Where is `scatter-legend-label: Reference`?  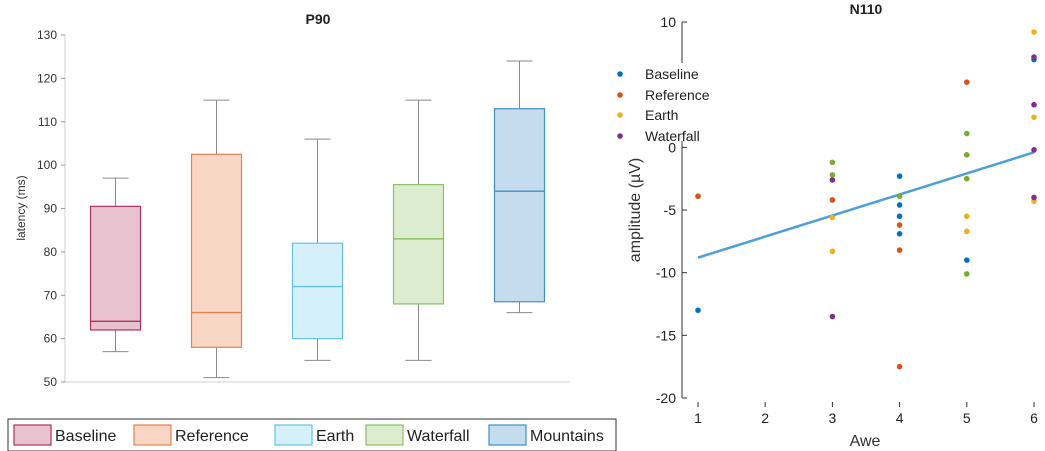 scatter-legend-label: Reference is located at coordinates (677, 95).